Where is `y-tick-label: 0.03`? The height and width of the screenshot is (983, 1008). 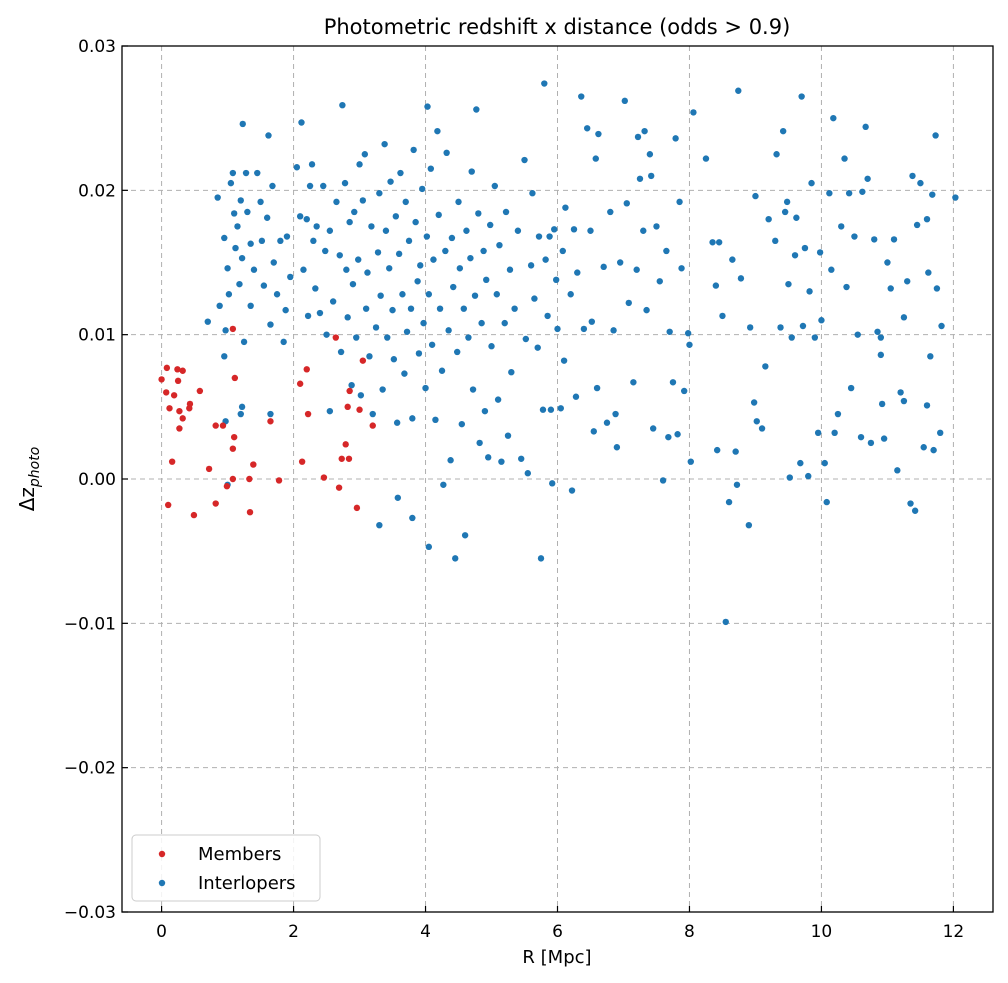 y-tick-label: 0.03 is located at coordinates (97, 47).